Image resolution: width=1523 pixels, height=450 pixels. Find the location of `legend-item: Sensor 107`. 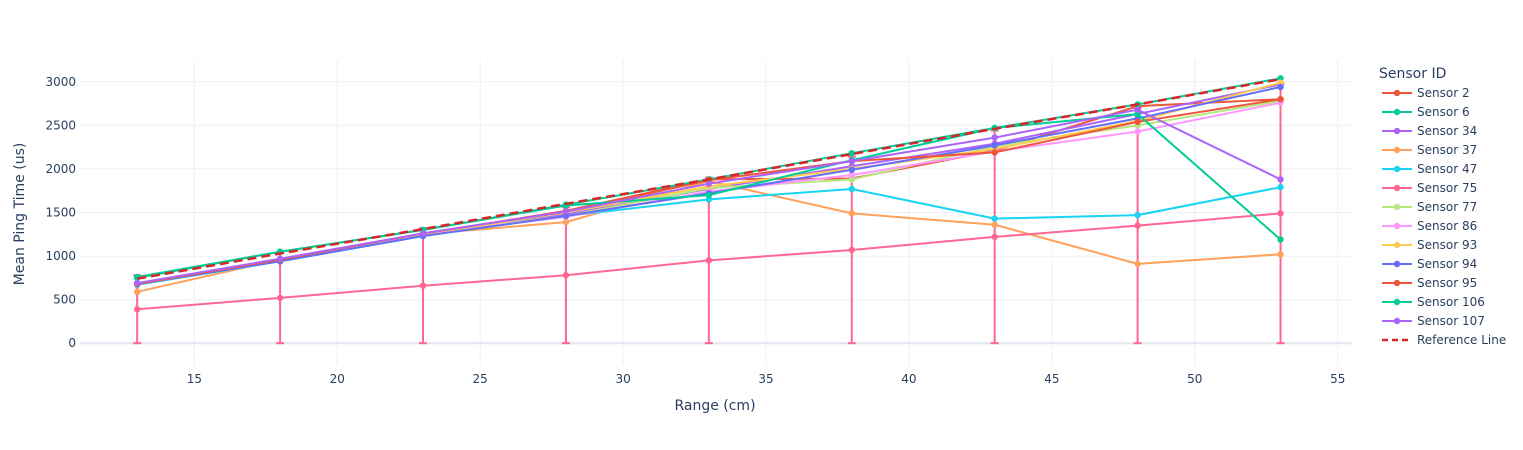

legend-item: Sensor 107 is located at coordinates (1433, 321).